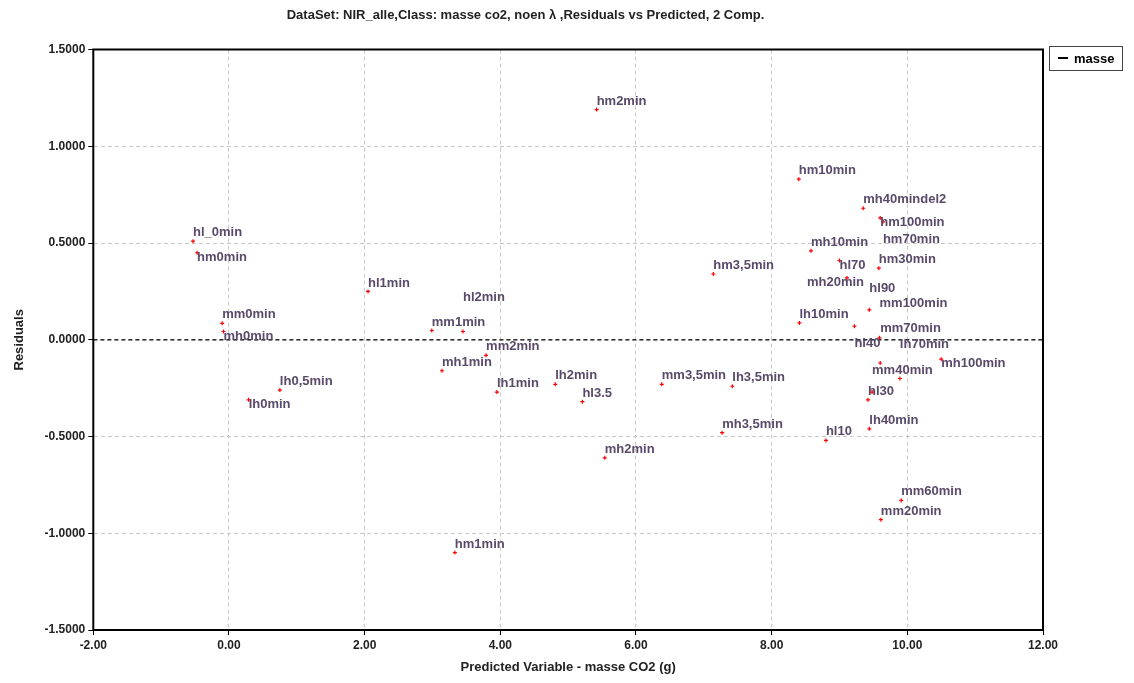 Image resolution: width=1134 pixels, height=683 pixels. What do you see at coordinates (513, 346) in the screenshot?
I see `annotation: mm2min` at bounding box center [513, 346].